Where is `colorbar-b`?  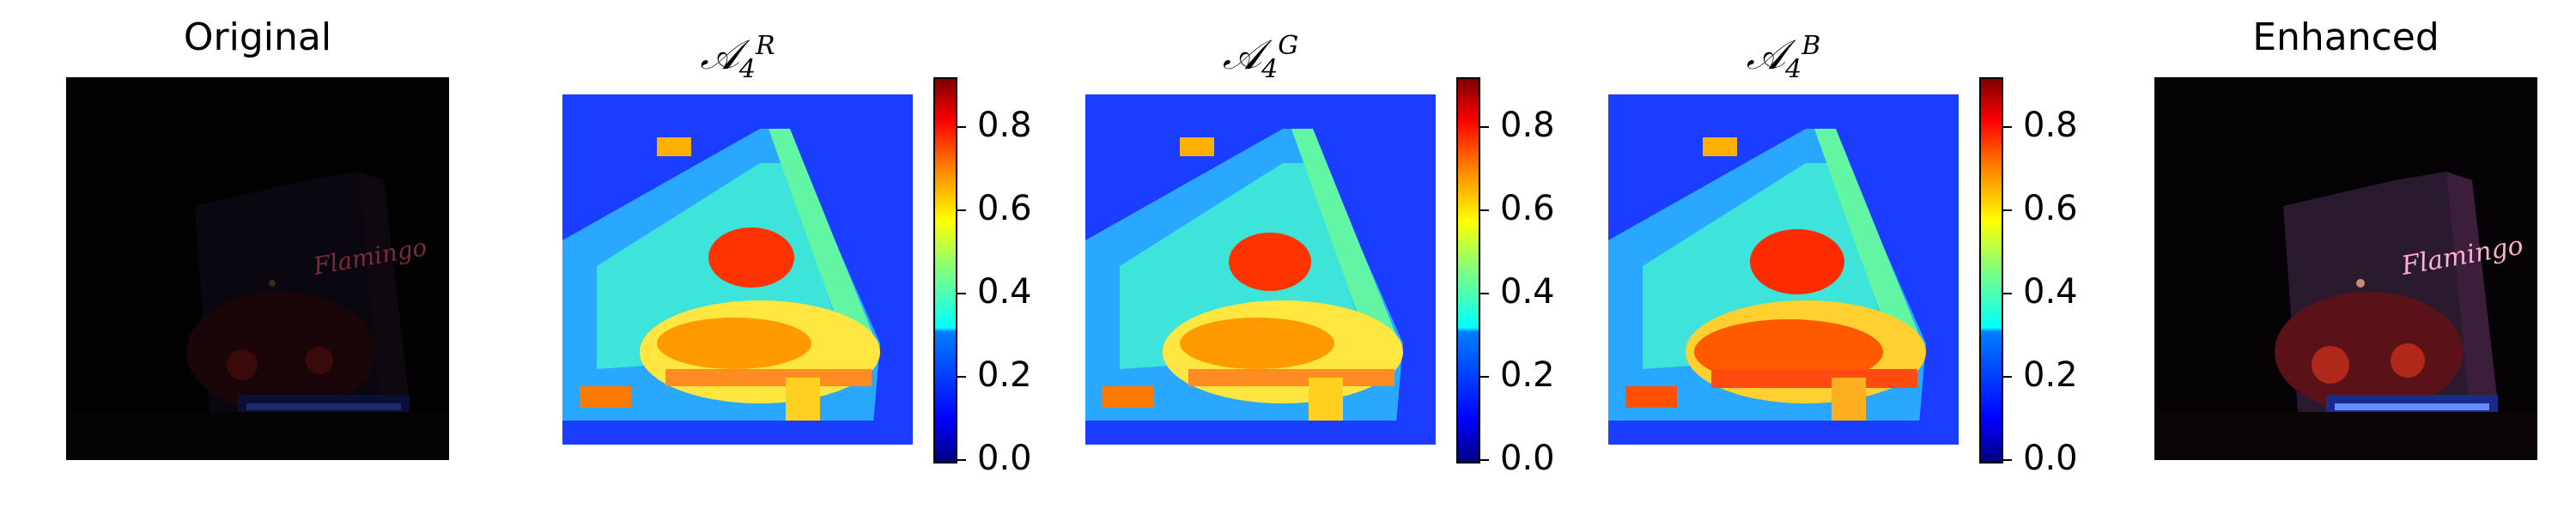
colorbar-b is located at coordinates (1991, 270).